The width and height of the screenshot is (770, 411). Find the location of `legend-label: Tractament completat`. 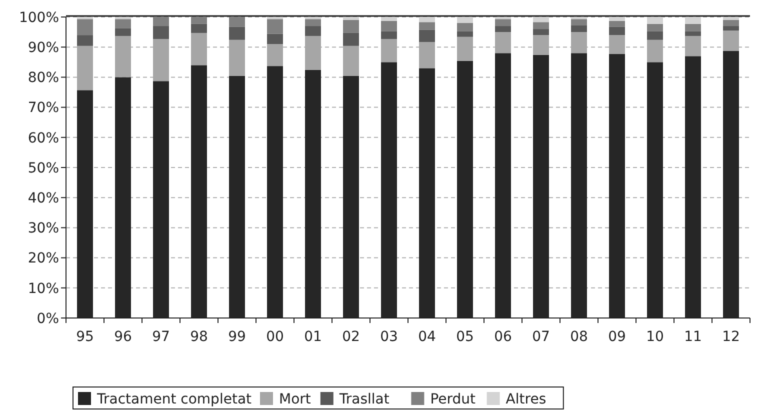

legend-label: Tractament completat is located at coordinates (174, 399).